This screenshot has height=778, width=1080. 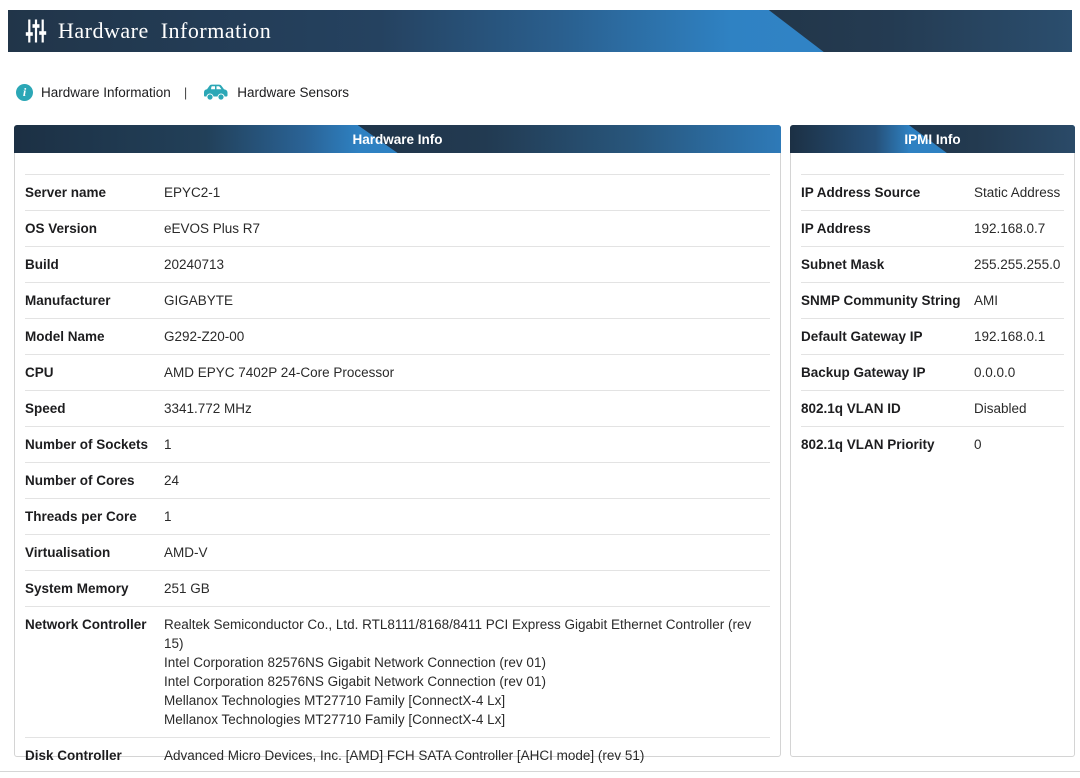 I want to click on table-row: 802.1q VLAN Priority 0, so click(x=932, y=444).